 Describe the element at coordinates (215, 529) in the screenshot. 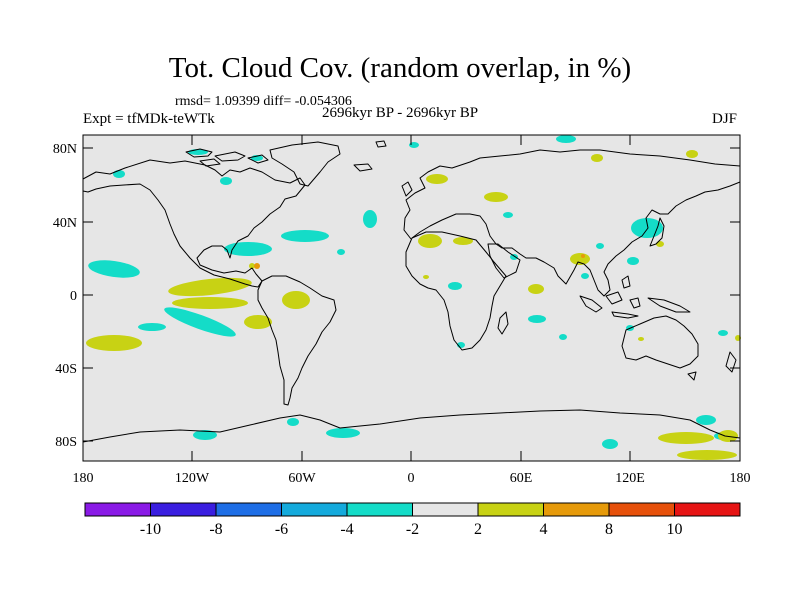

I see `colorbar-label: -8` at that location.